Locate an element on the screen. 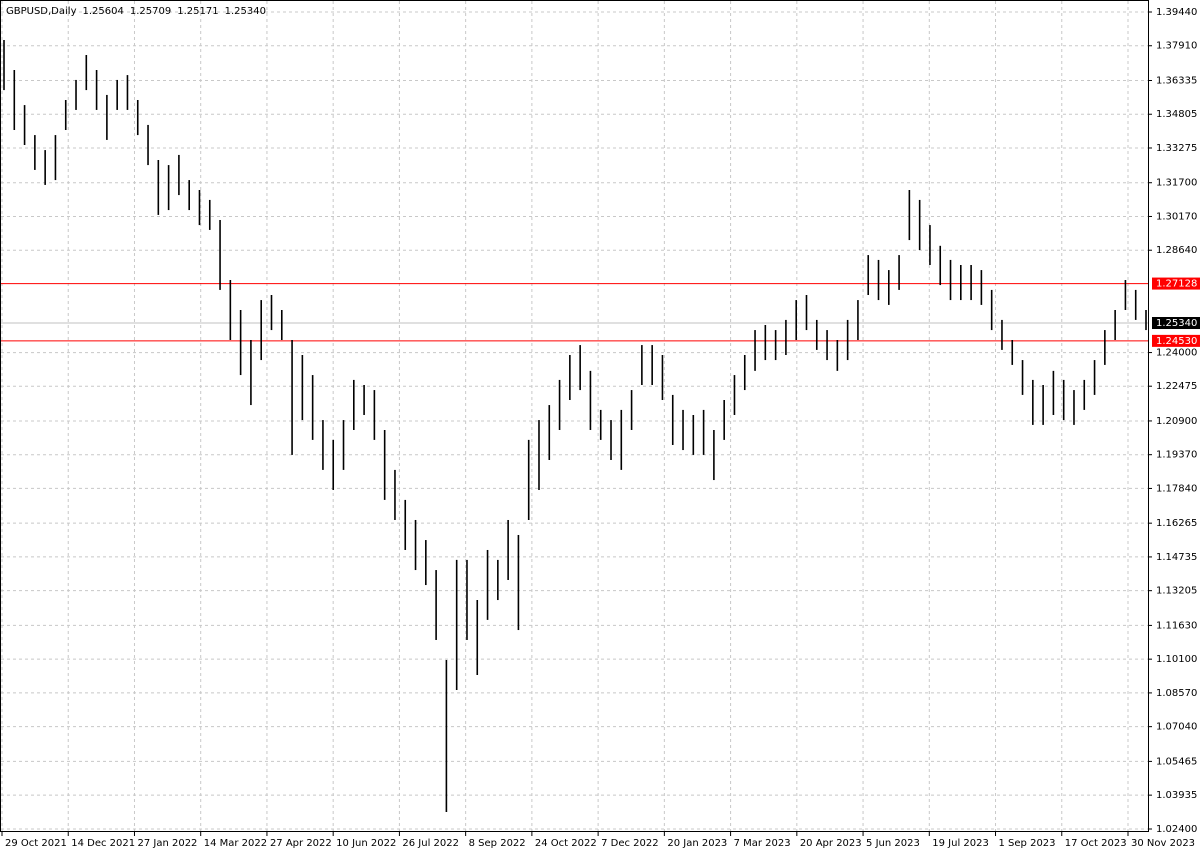  y-tick-label: 1.24000 is located at coordinates (1176, 353).